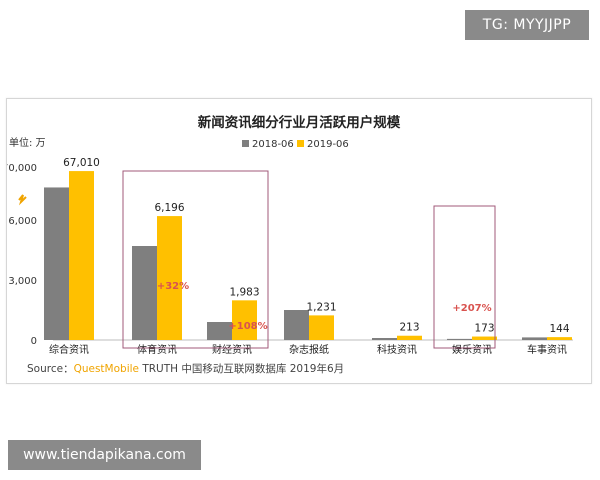 This screenshot has width=600, height=480. I want to click on x-tick-杂志报纸: 杂志报纸, so click(309, 349).